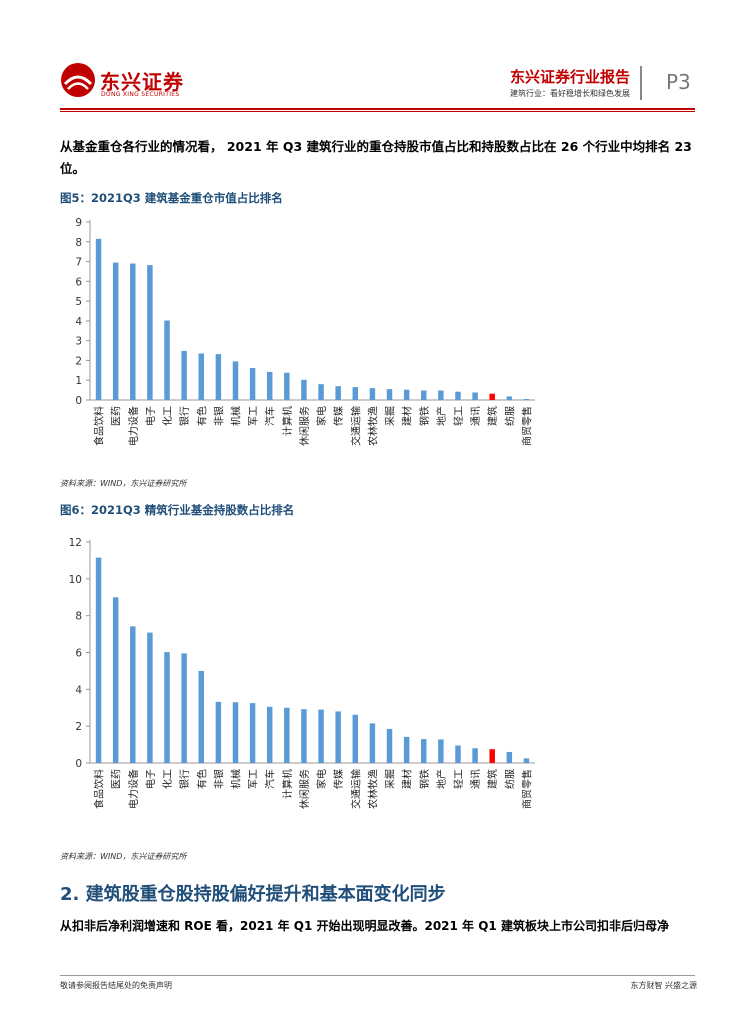 The height and width of the screenshot is (1024, 755). Describe the element at coordinates (78, 617) in the screenshot. I see `y-tick-label: 8` at that location.